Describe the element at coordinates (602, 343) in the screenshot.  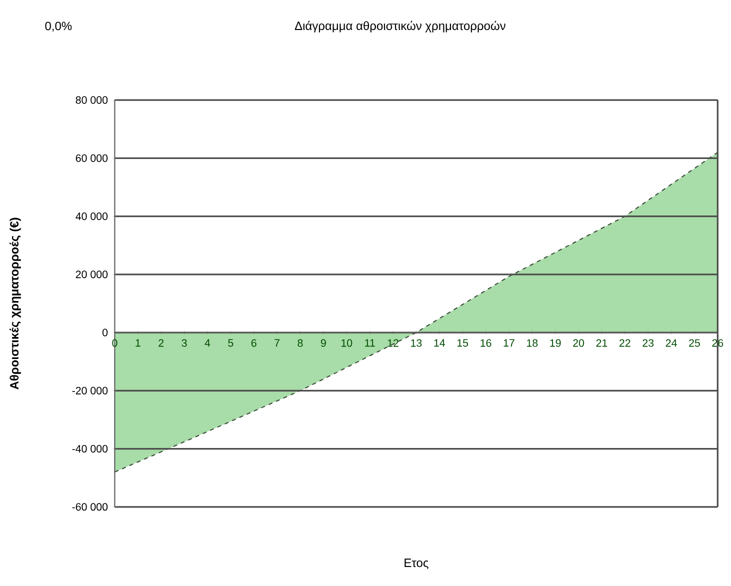
I see `x-tick-label: 21` at that location.